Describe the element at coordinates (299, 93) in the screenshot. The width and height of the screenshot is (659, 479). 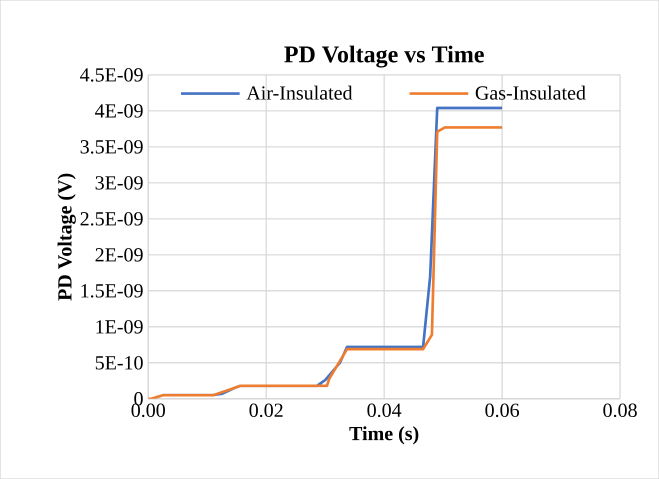
I see `legend-label: Air-Insulated` at that location.